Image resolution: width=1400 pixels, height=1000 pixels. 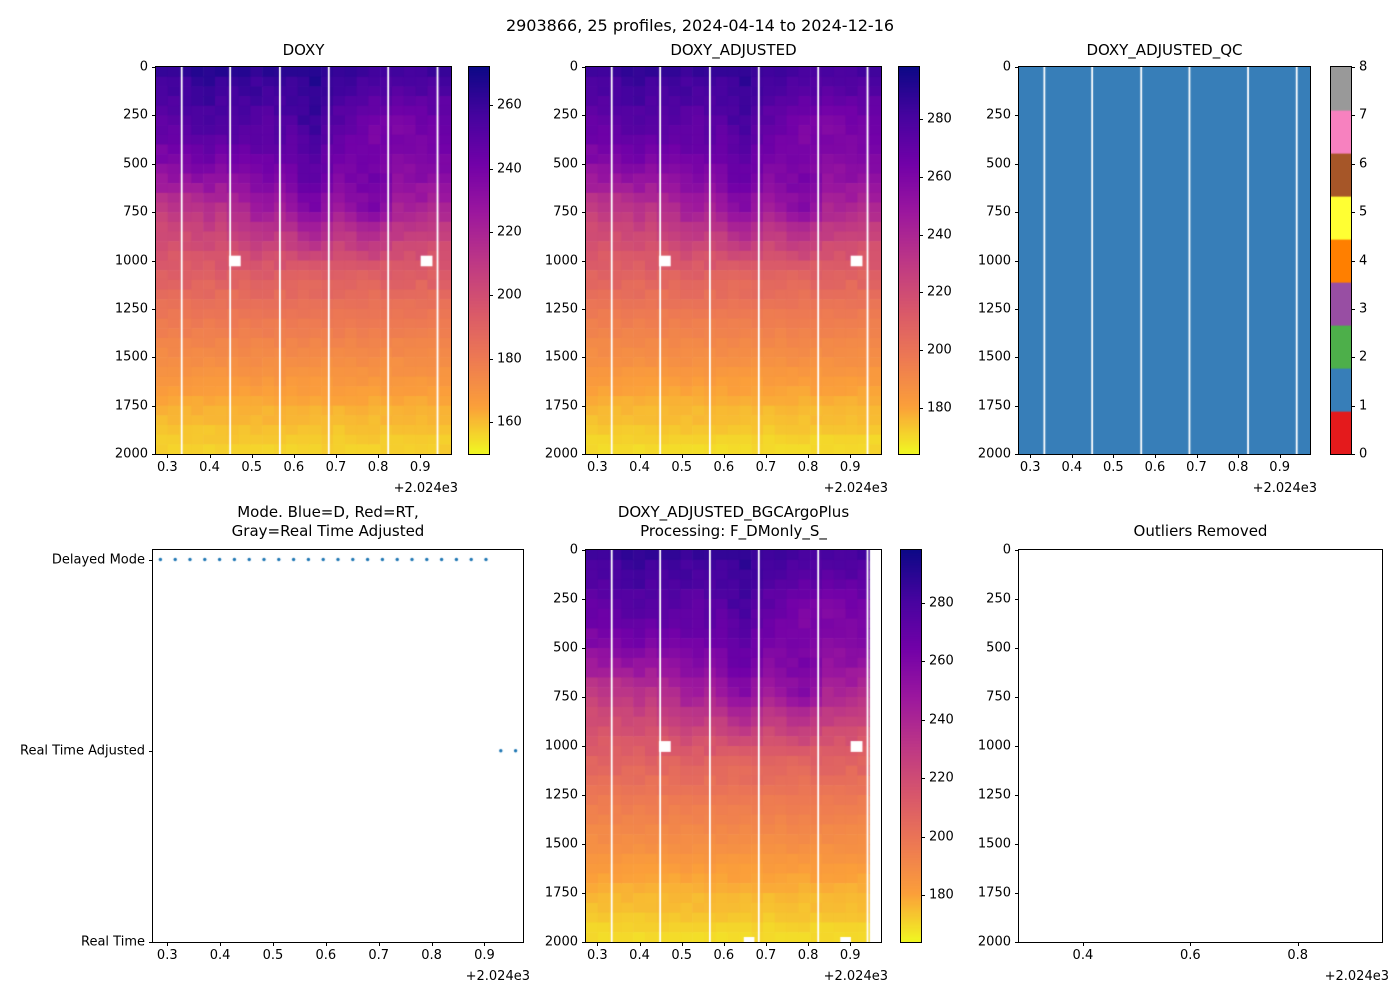 I want to click on doxy_adjusted_qc-canvas, so click(x=1164, y=260).